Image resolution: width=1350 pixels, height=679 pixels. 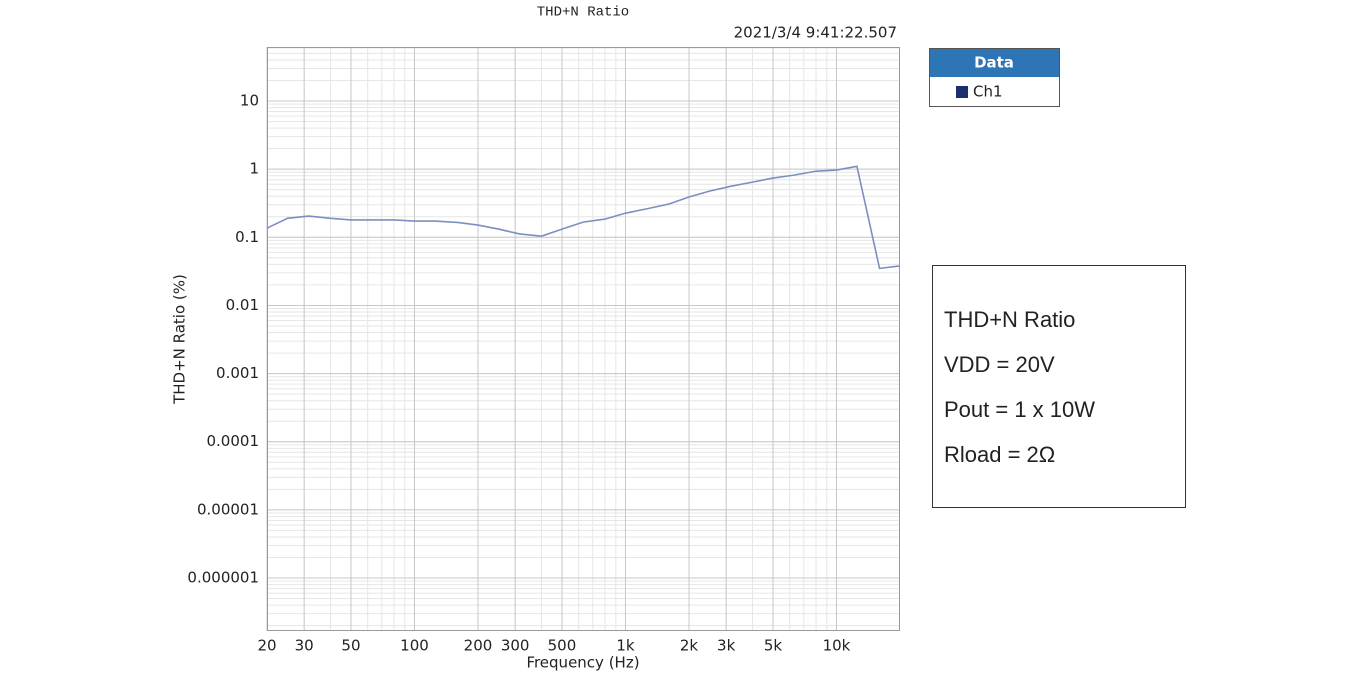 I want to click on series-line, so click(x=583, y=217).